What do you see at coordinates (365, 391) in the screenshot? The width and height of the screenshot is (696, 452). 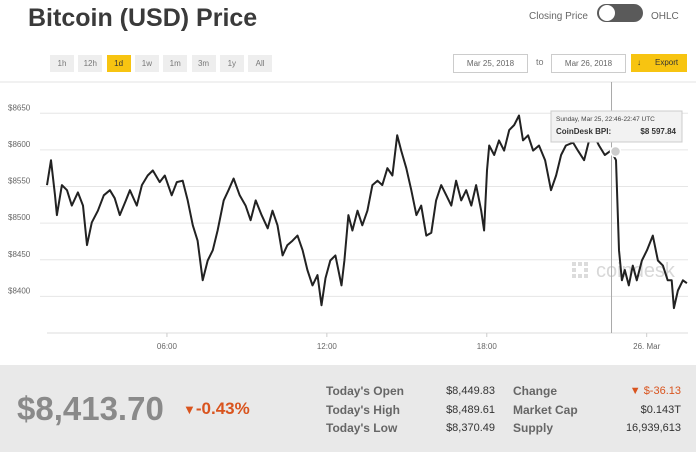 I see `stat-label: Today's Open` at bounding box center [365, 391].